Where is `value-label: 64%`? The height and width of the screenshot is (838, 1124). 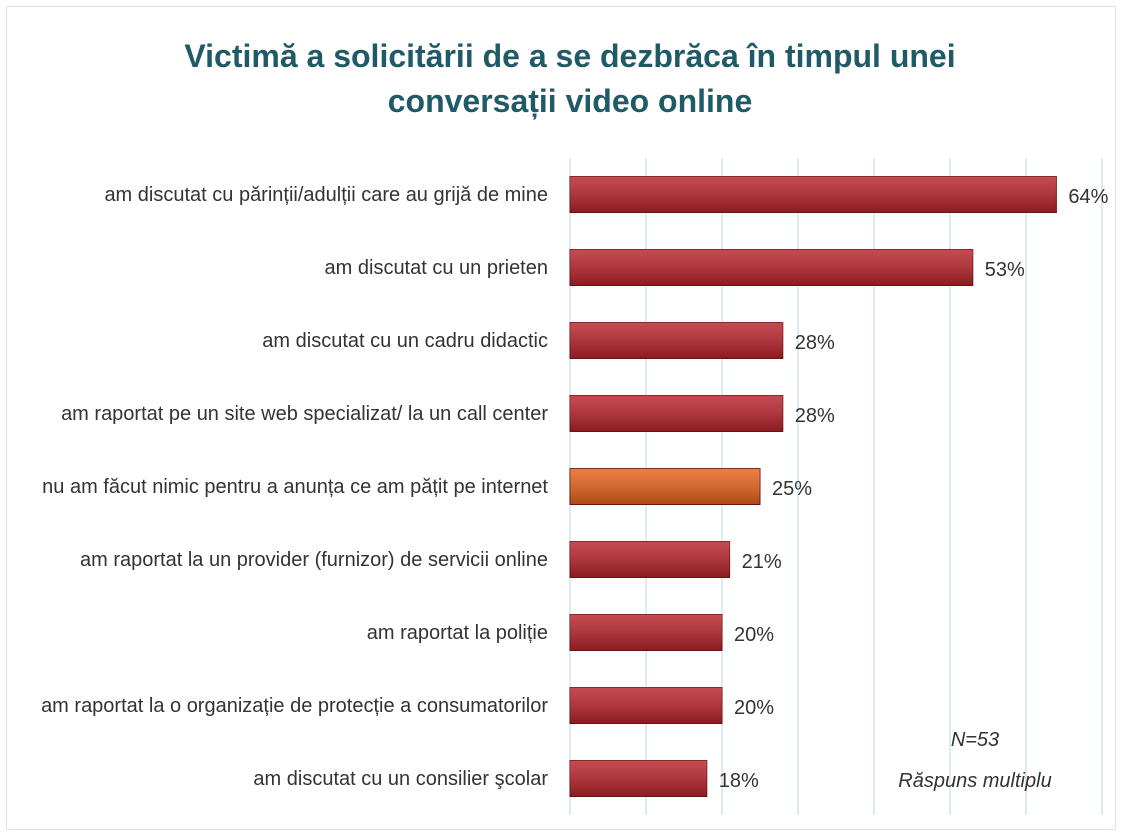
value-label: 64% is located at coordinates (1088, 196).